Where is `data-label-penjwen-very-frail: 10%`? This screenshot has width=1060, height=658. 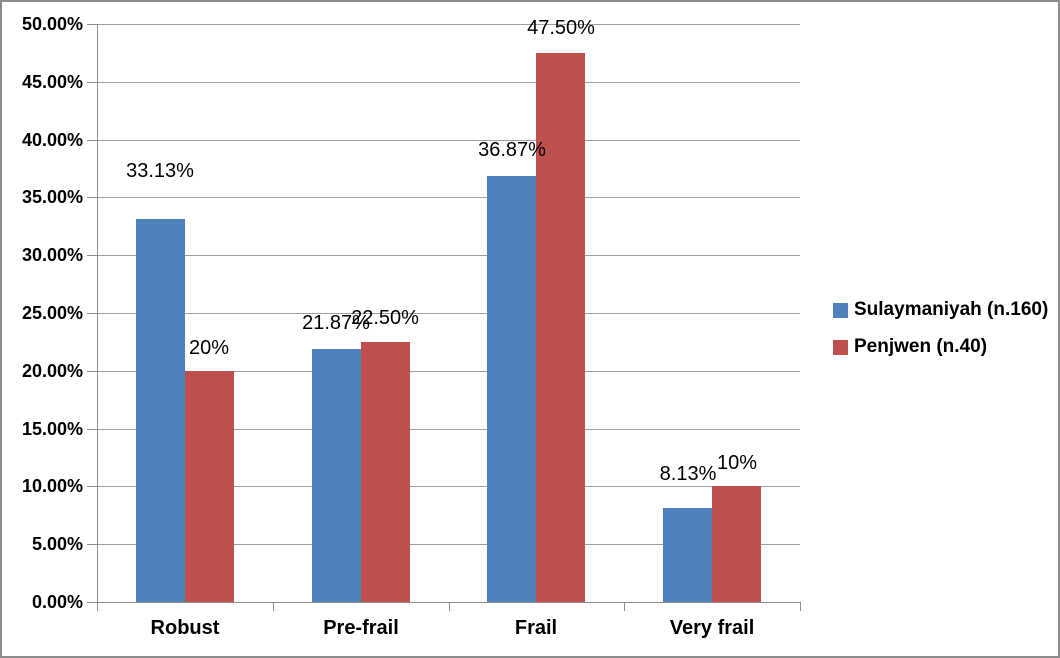 data-label-penjwen-very-frail: 10% is located at coordinates (737, 463).